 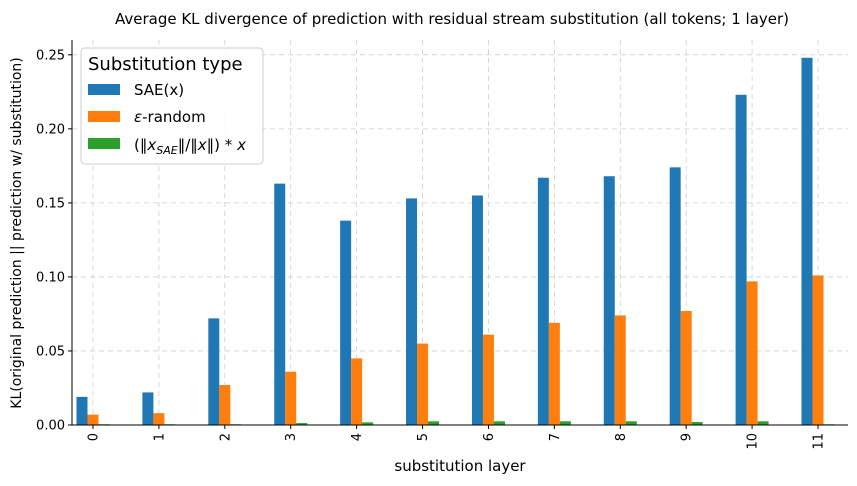 I want to click on legend-frame, so click(x=172, y=106).